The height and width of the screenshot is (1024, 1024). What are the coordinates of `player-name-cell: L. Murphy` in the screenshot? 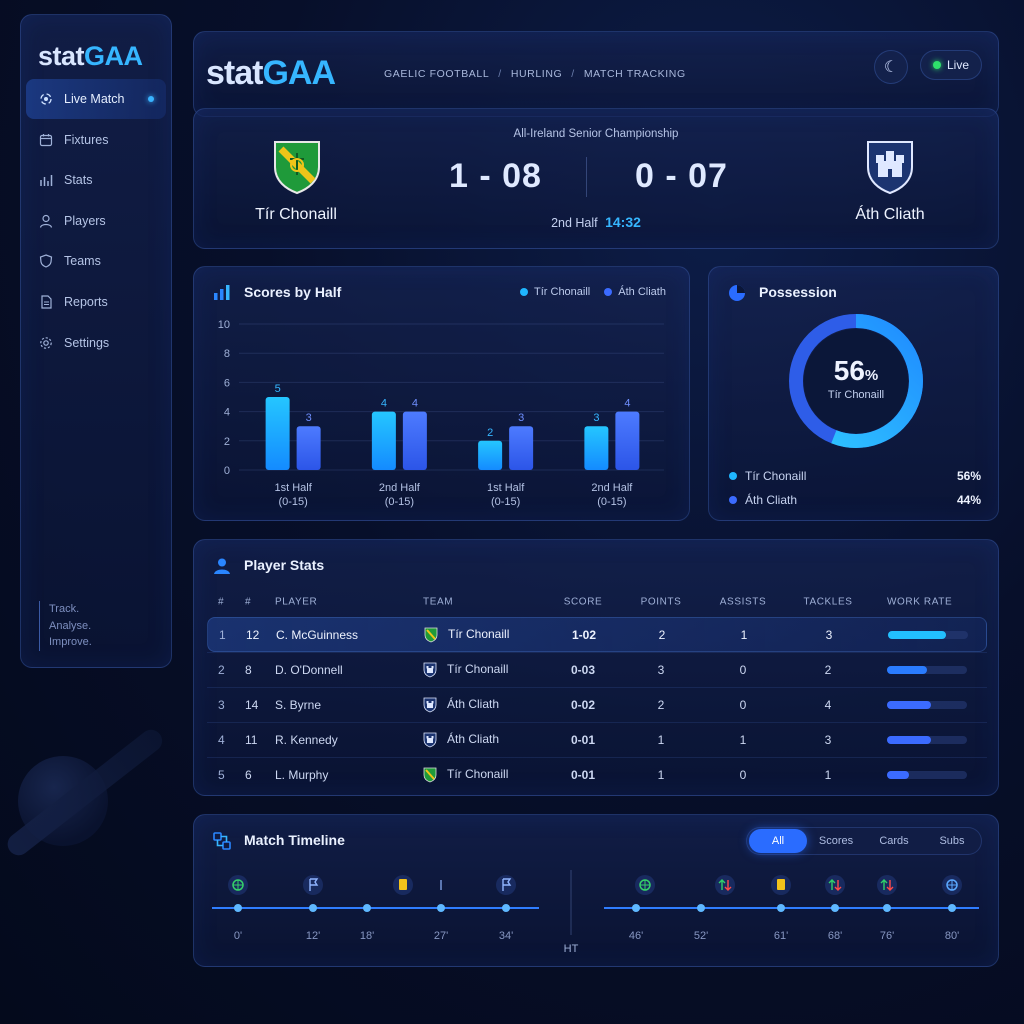 It's located at (302, 775).